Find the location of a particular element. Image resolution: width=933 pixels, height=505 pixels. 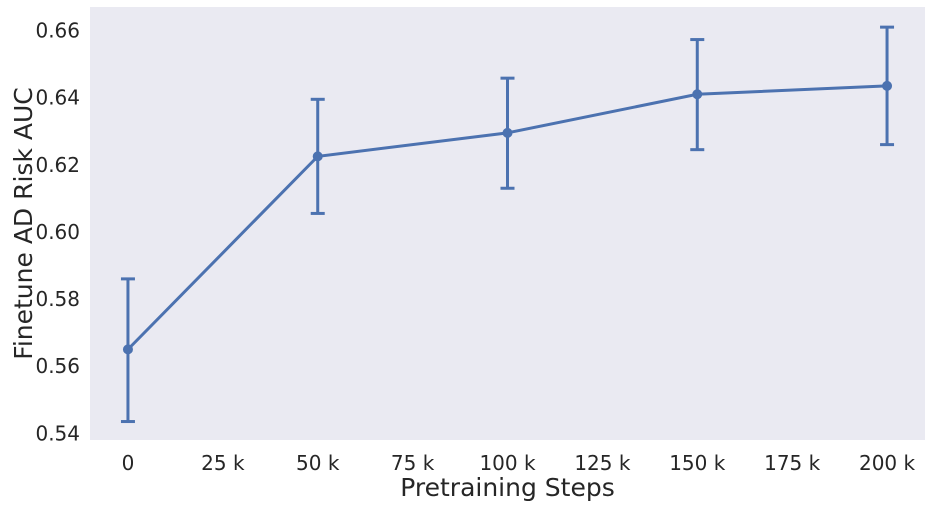

x-tick-label: 175 k is located at coordinates (792, 463).